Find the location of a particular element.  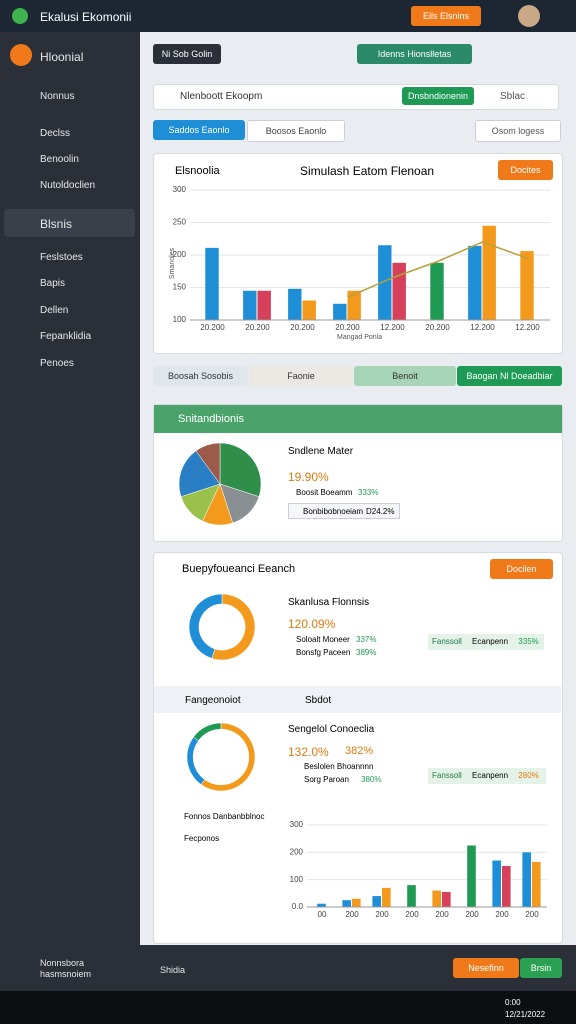

nav-item: Nonnus is located at coordinates (57, 96).